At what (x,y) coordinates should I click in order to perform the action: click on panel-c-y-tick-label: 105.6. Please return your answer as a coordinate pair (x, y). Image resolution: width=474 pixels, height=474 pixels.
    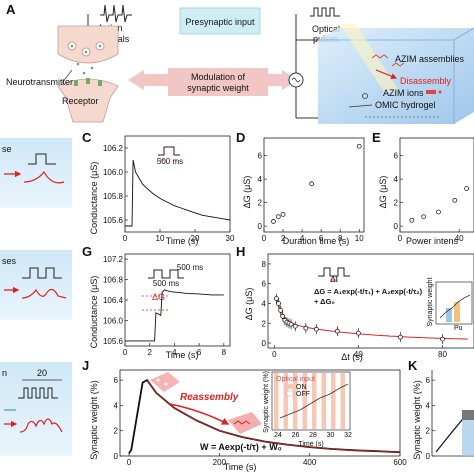
    Looking at the image, I should click on (113, 220).